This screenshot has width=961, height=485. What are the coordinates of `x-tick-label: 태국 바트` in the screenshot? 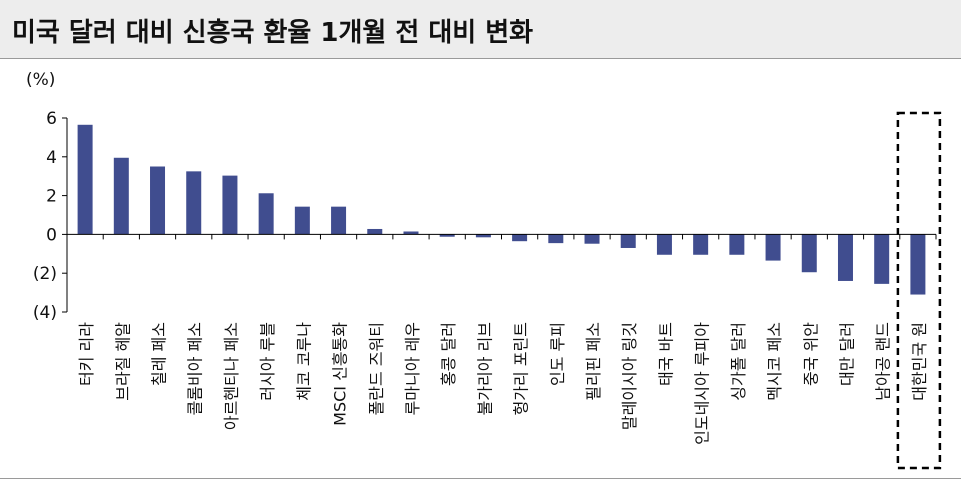 It's located at (665, 354).